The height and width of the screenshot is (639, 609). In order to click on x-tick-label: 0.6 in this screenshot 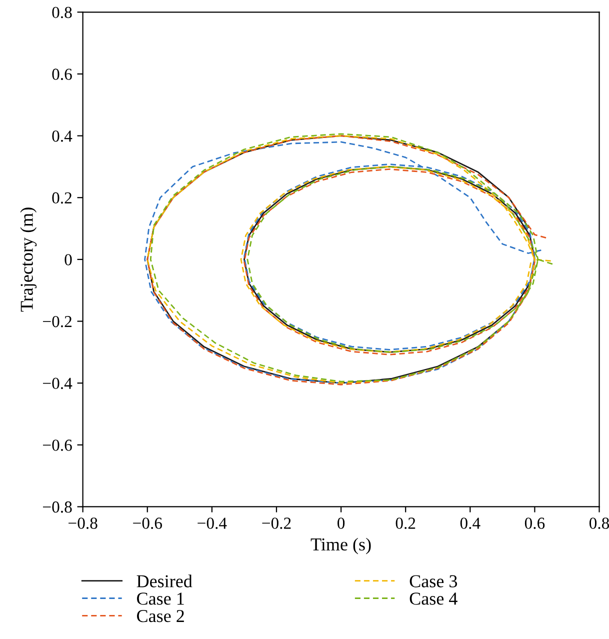, I will do `click(534, 523)`.